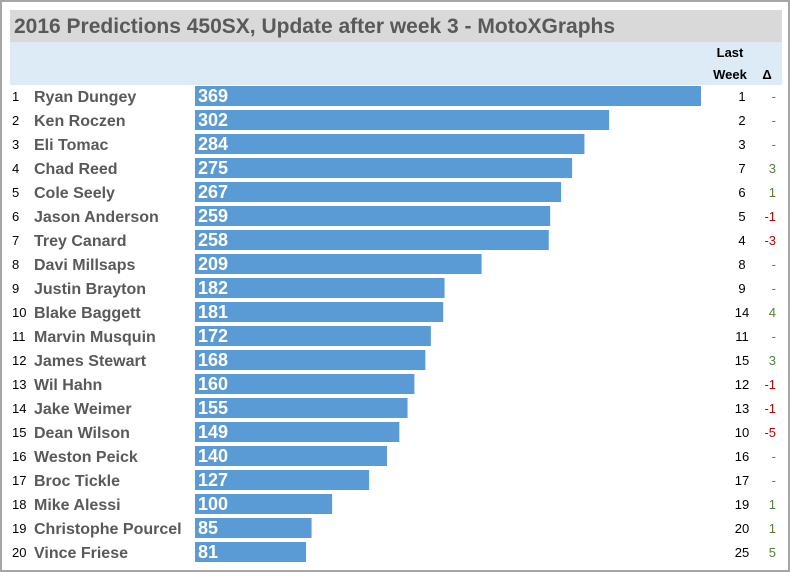 The width and height of the screenshot is (790, 572). I want to click on rider-name-label: Jake Weimer, so click(83, 409).